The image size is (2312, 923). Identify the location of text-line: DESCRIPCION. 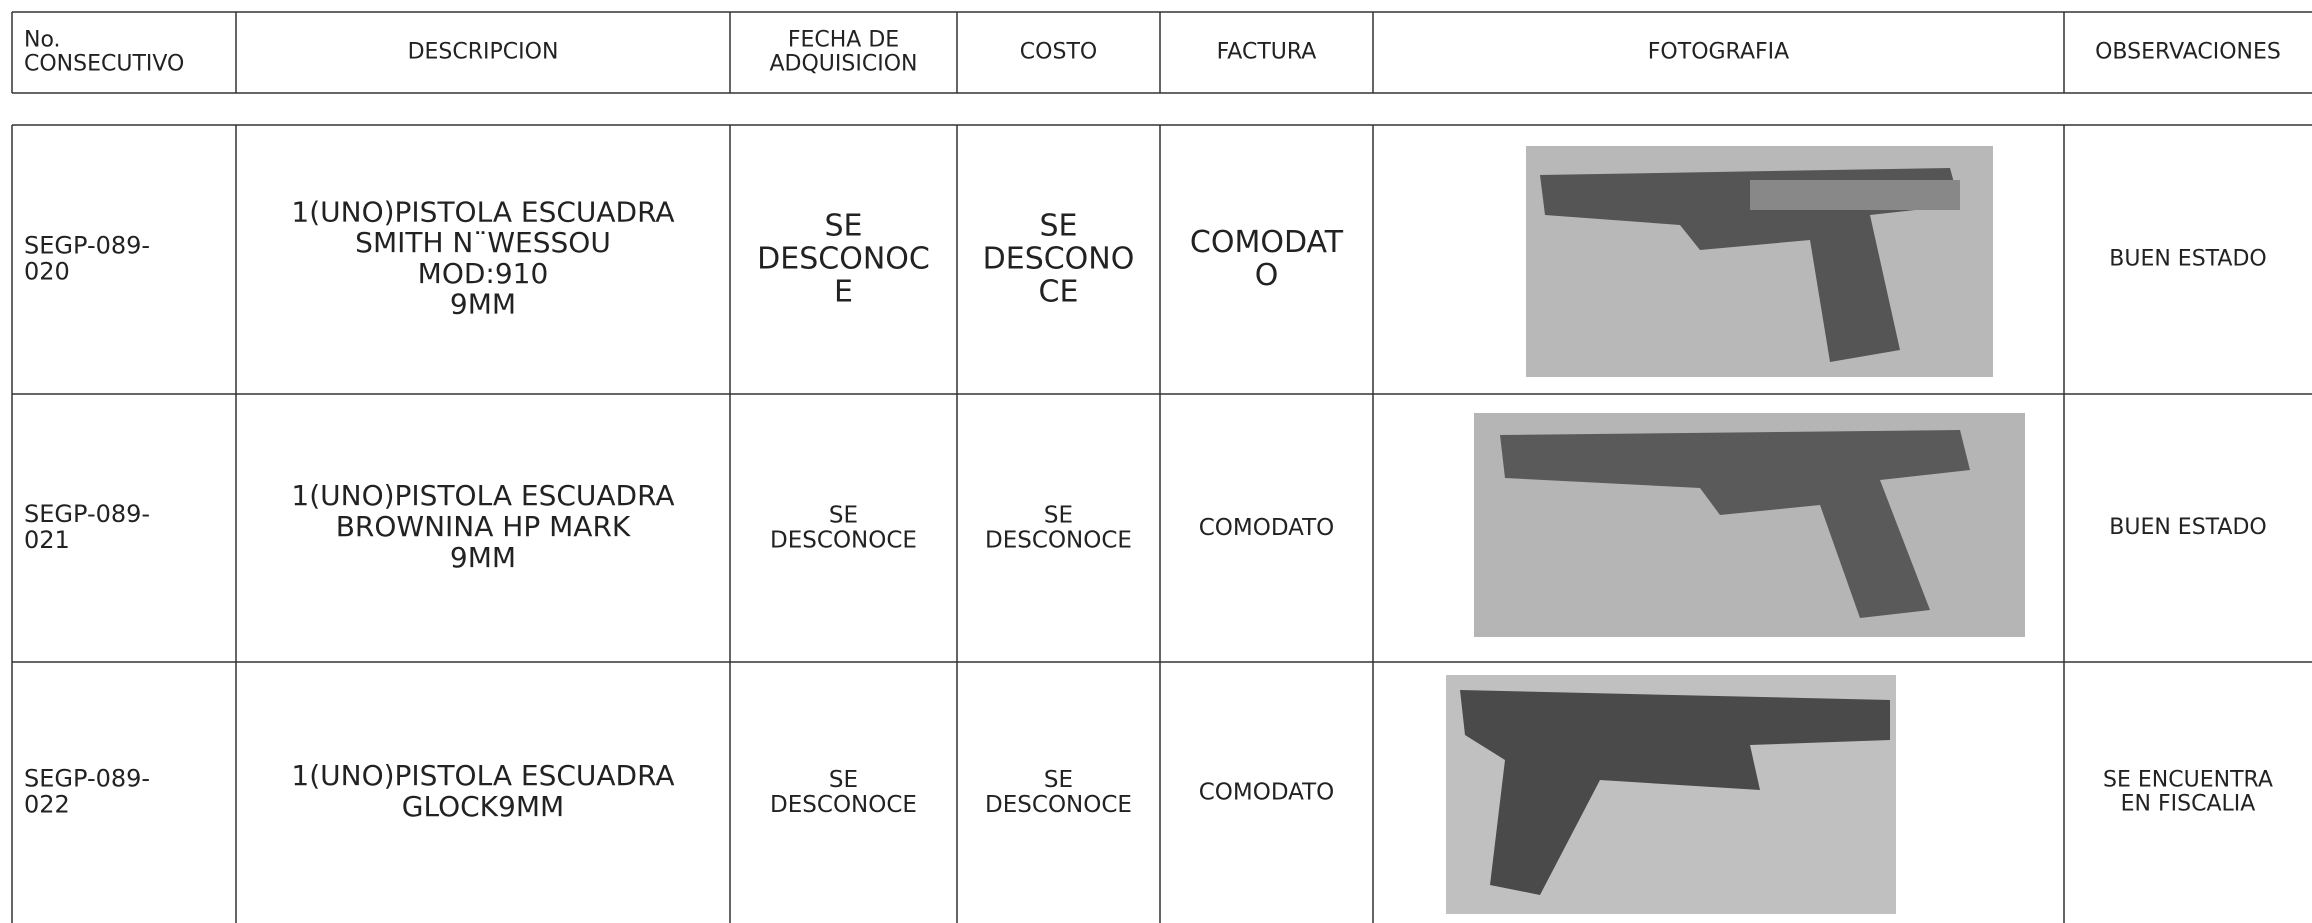
(483, 52).